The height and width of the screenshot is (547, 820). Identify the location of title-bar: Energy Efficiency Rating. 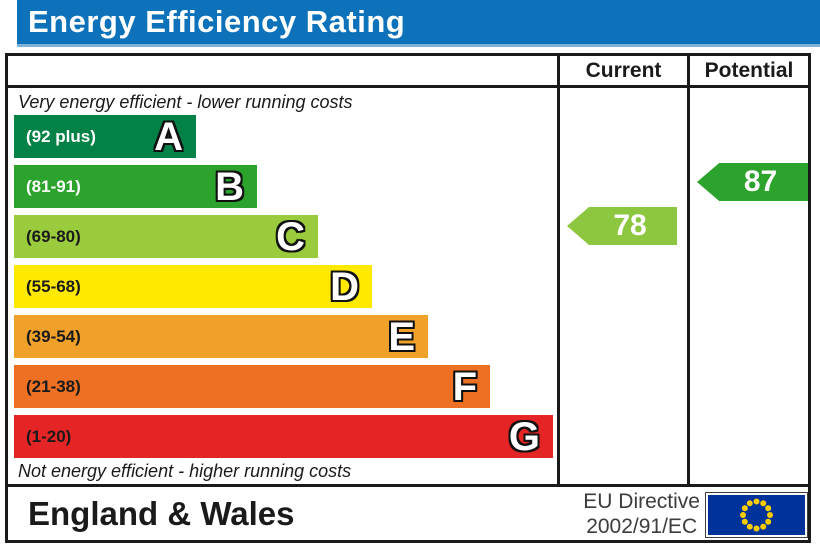
(418, 23).